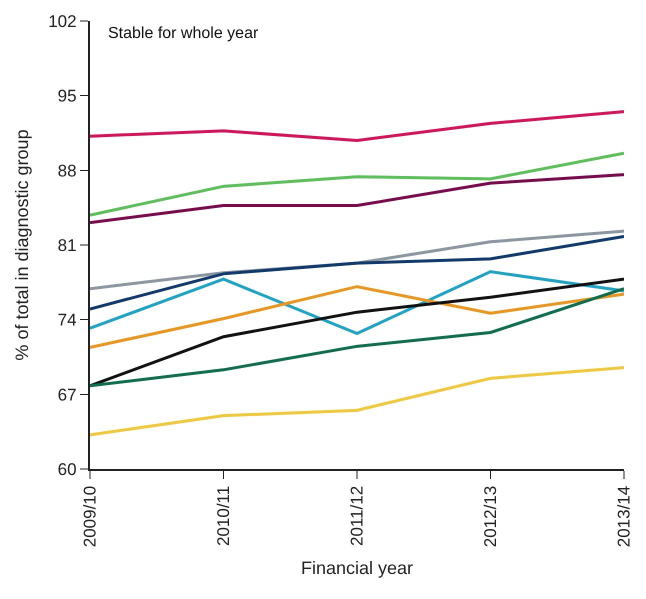 This screenshot has width=646, height=599. What do you see at coordinates (62, 21) in the screenshot?
I see `y-tick-label: 102` at bounding box center [62, 21].